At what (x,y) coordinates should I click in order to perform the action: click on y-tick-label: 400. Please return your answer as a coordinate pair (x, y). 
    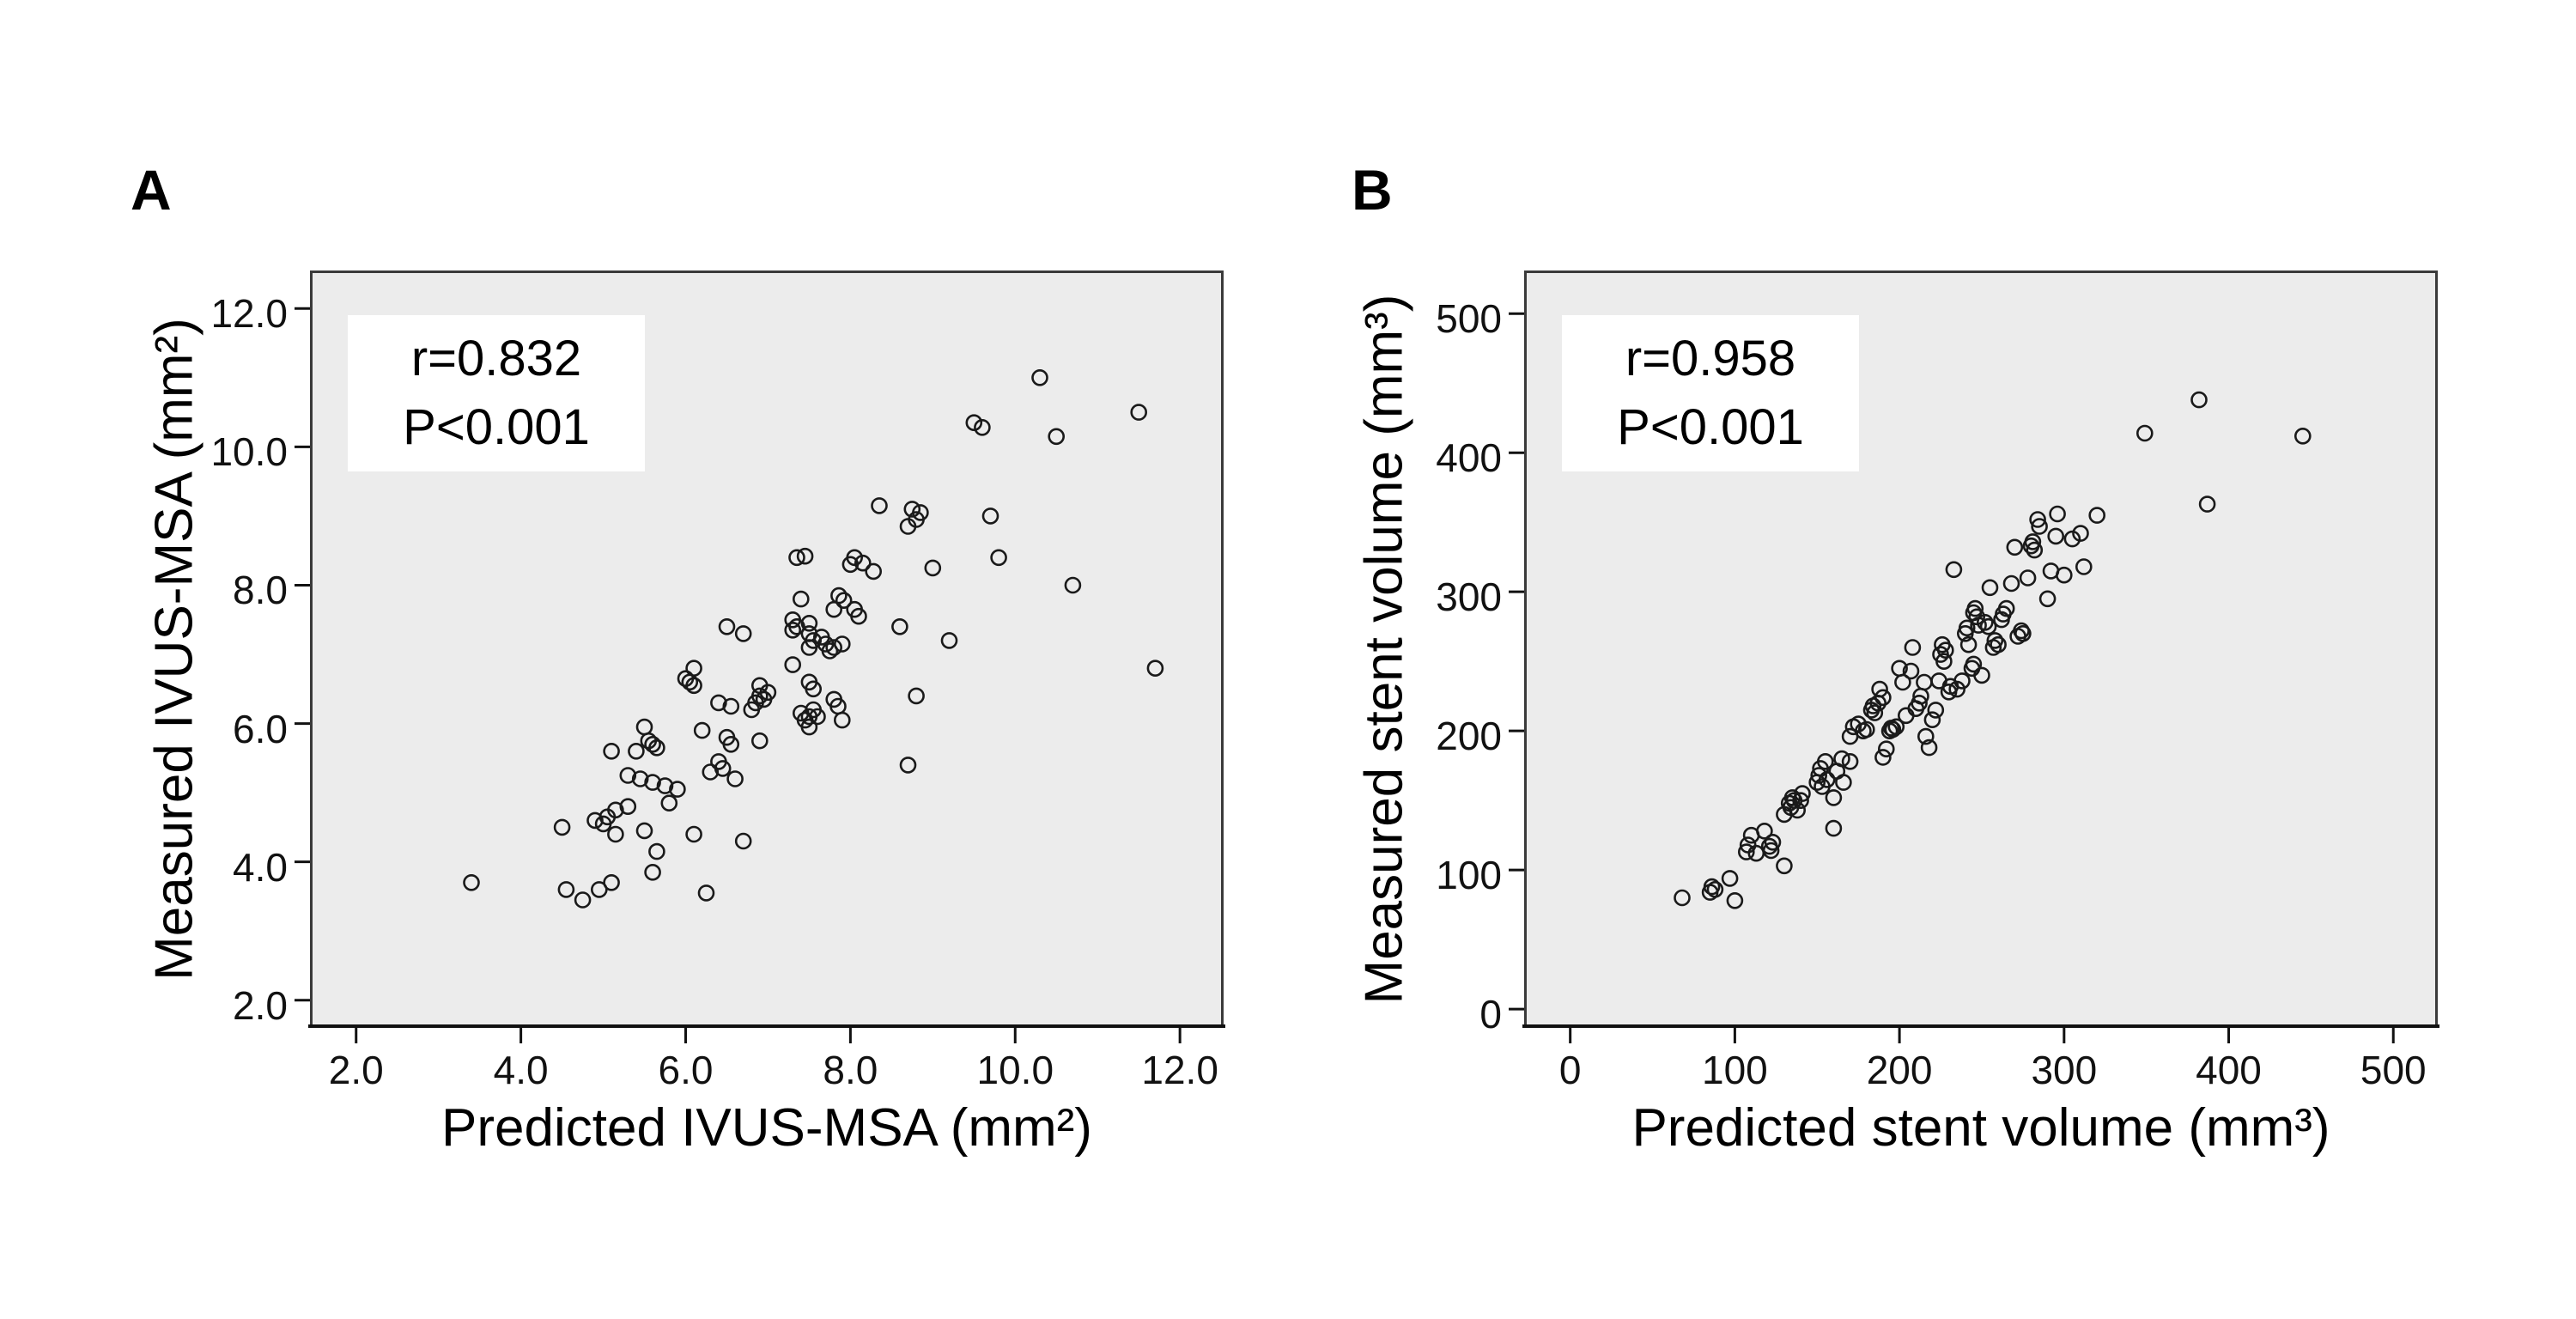
    Looking at the image, I should click on (1469, 458).